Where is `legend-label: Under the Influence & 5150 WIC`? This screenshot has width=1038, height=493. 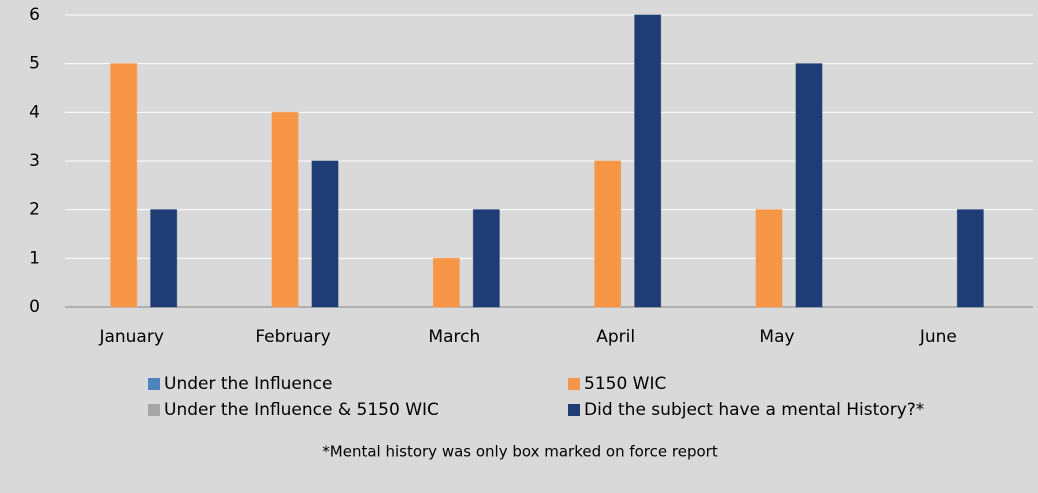
legend-label: Under the Influence & 5150 WIC is located at coordinates (301, 410).